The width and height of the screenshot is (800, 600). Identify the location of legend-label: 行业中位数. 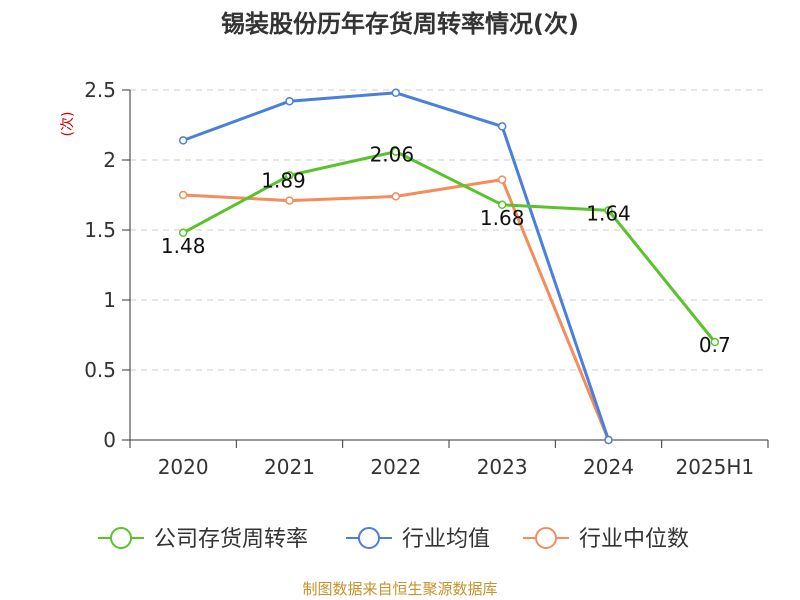
(634, 539).